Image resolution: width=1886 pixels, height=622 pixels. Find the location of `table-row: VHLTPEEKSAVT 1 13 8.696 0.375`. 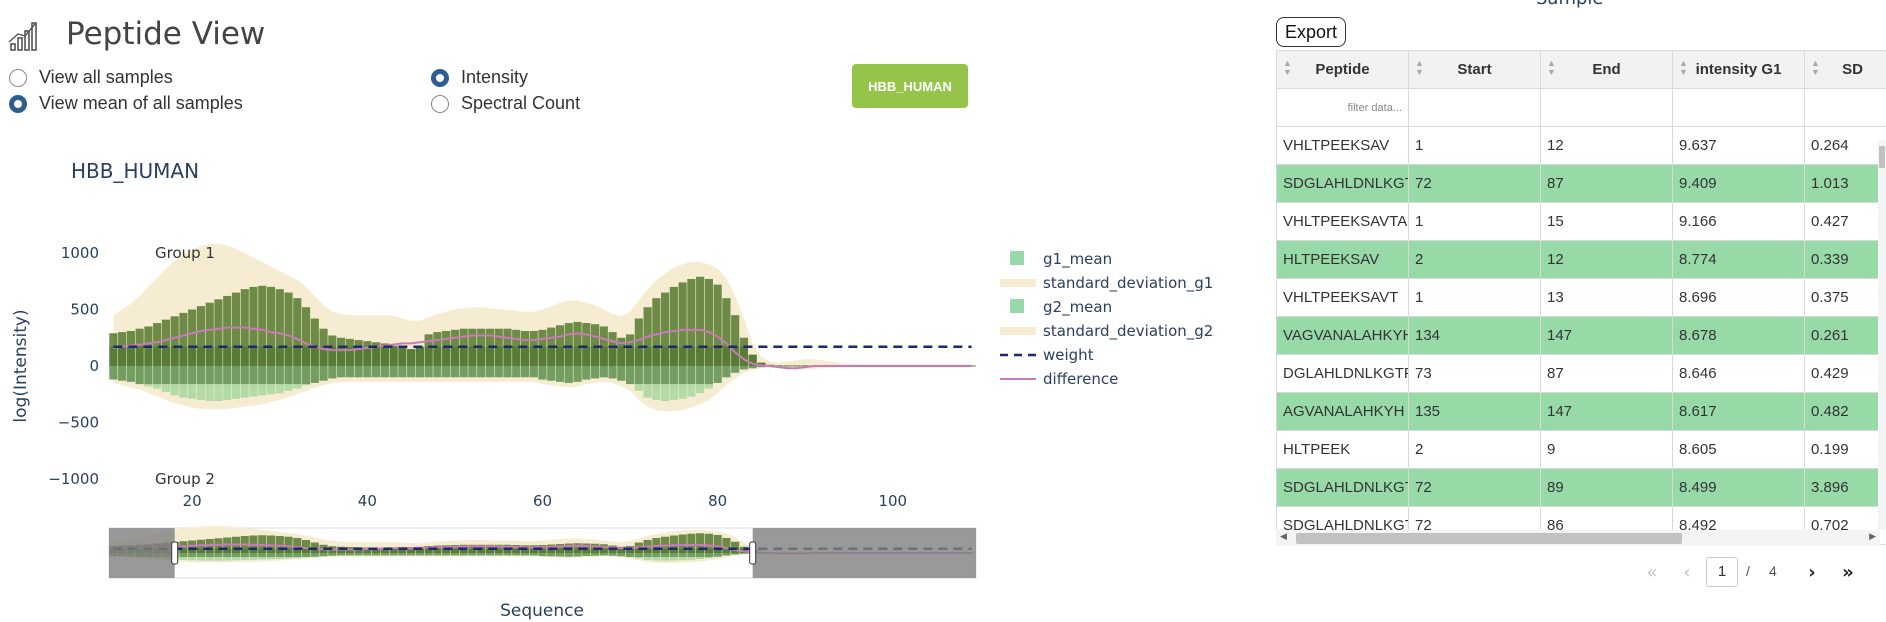

table-row: VHLTPEEKSAVT 1 13 8.696 0.375 is located at coordinates (1581, 297).